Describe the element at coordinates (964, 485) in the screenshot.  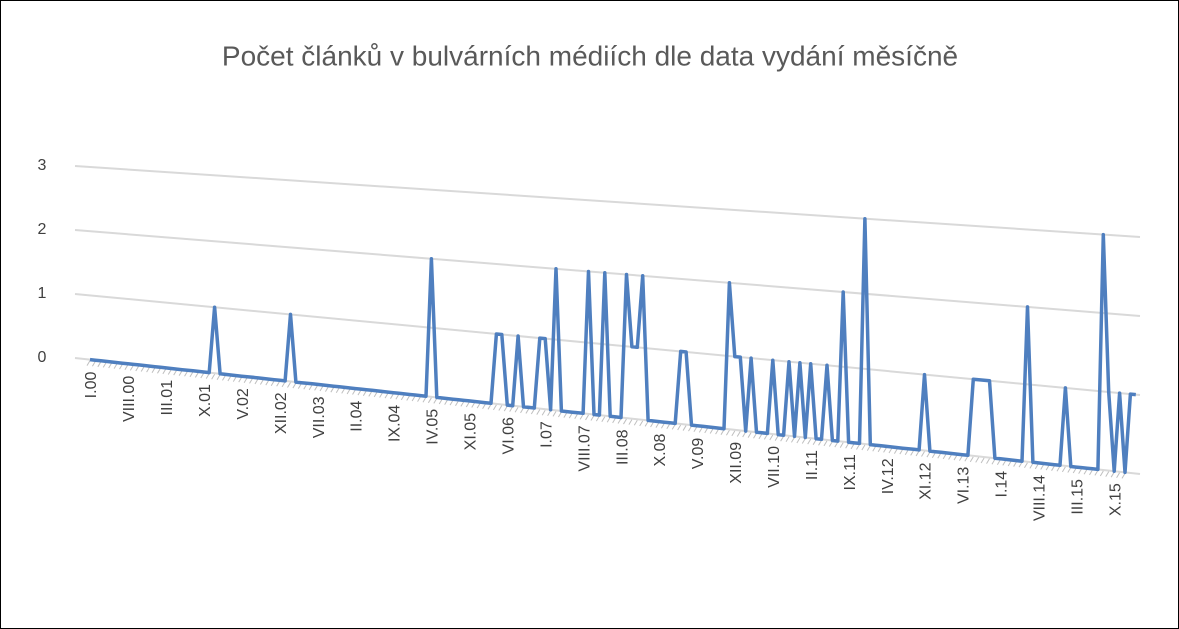
I see `x-tick-label: VI.13` at that location.